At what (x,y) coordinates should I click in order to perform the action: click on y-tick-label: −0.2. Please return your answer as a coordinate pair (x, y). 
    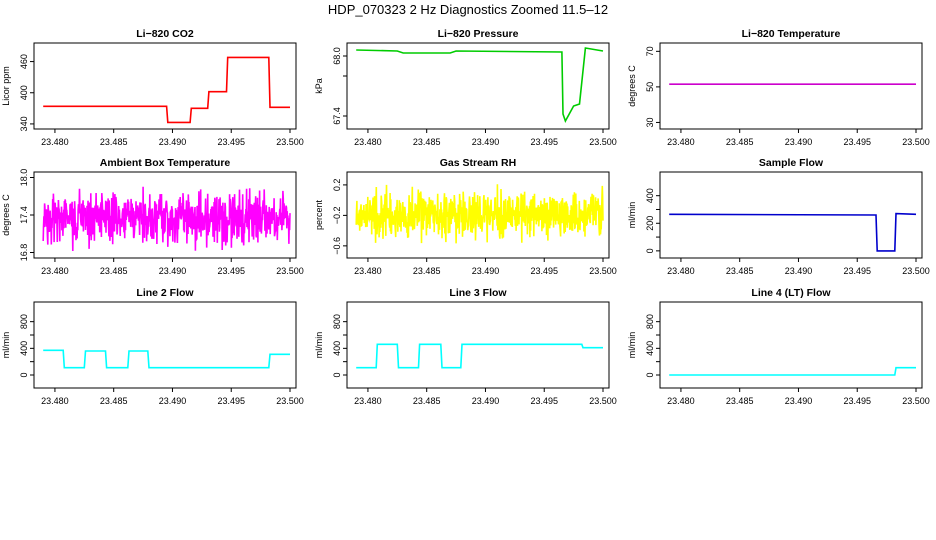
    Looking at the image, I should click on (337, 215).